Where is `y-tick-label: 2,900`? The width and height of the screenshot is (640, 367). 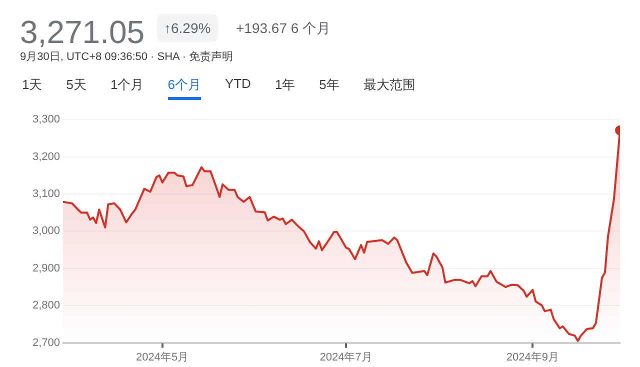
y-tick-label: 2,900 is located at coordinates (46, 268).